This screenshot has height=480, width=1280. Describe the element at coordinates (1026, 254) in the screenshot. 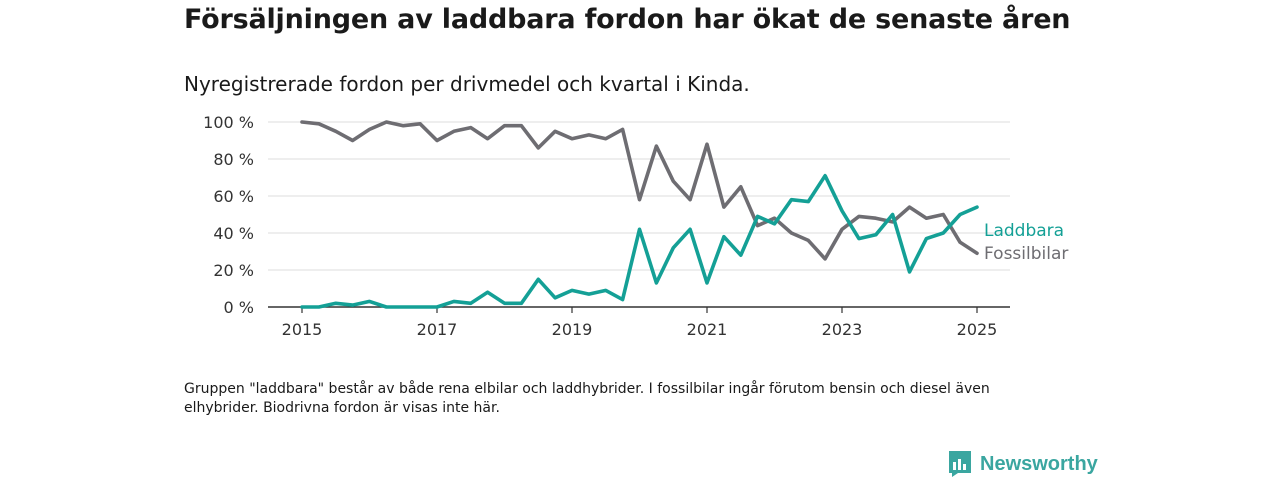

I see `legend-label-fossilbilar: Fossilbilar` at that location.